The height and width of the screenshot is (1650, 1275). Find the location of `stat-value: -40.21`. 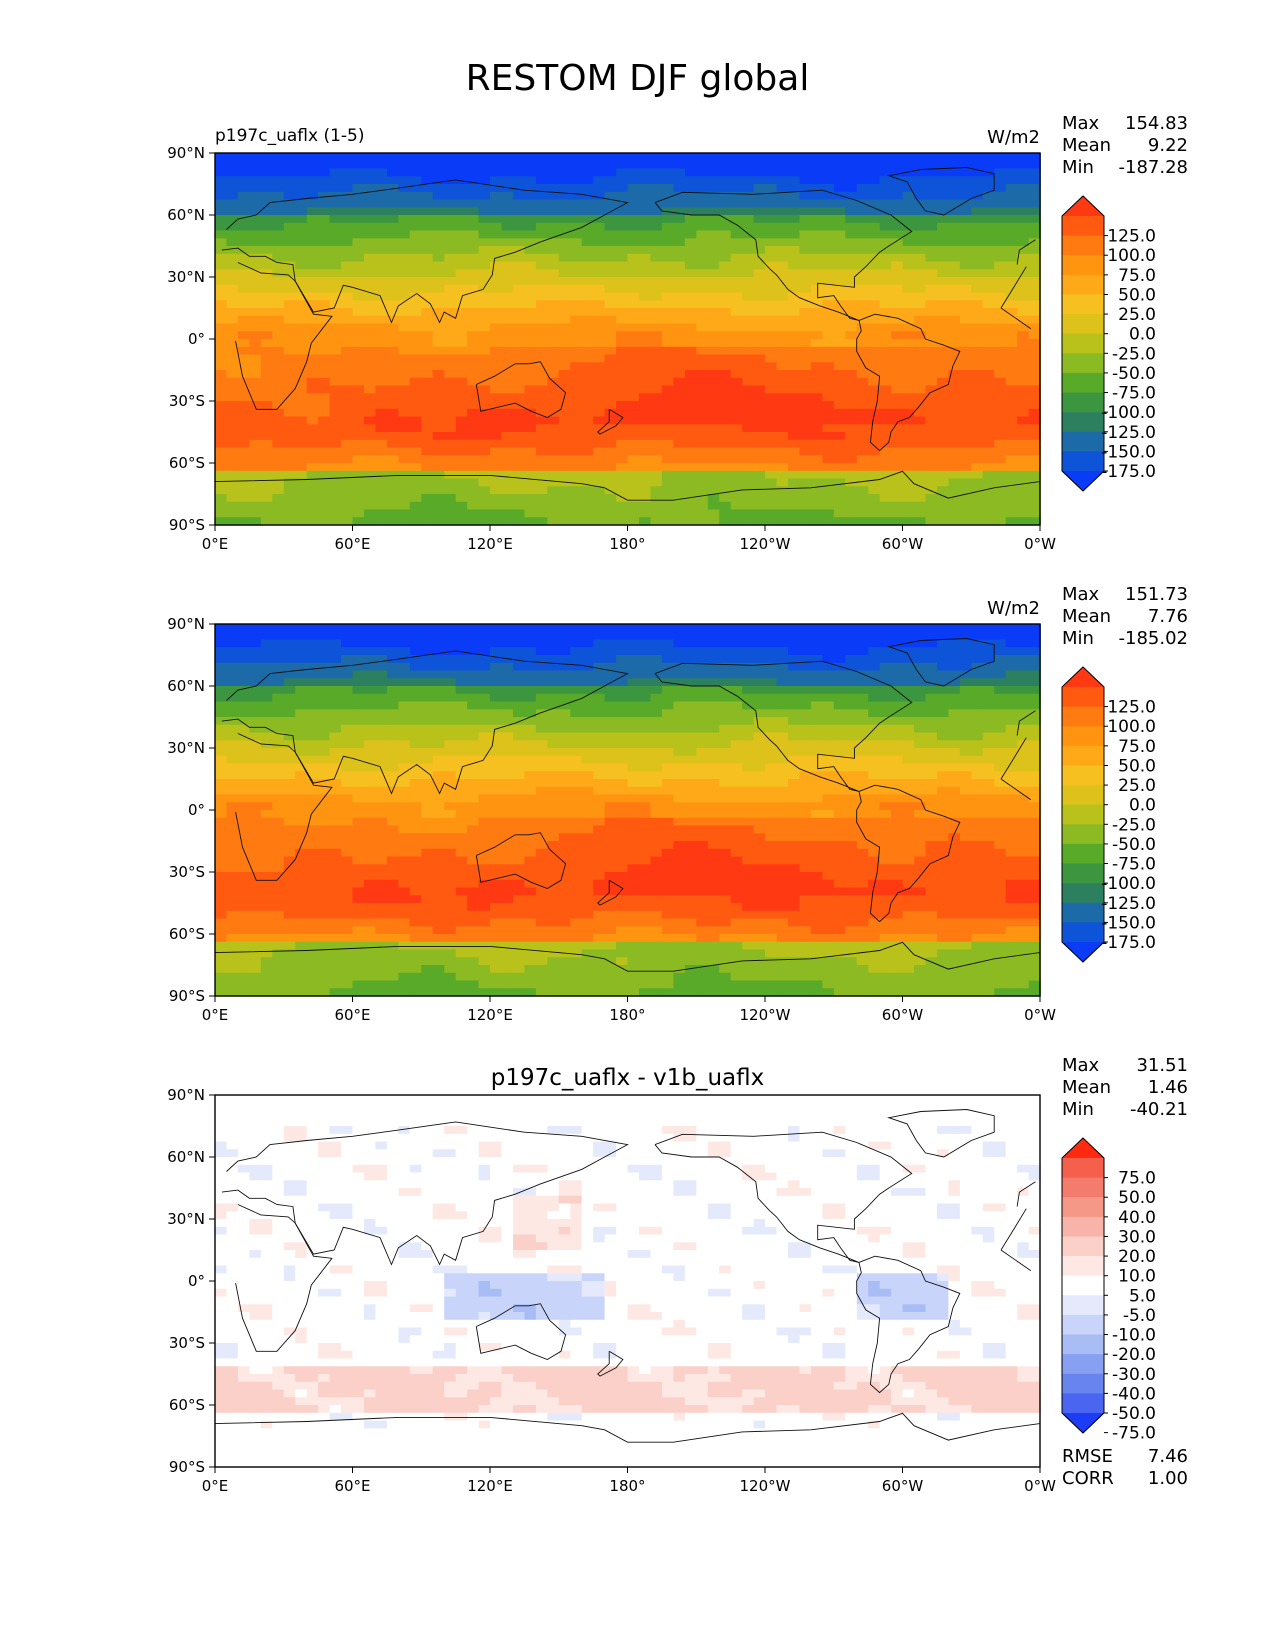

stat-value: -40.21 is located at coordinates (1159, 1109).